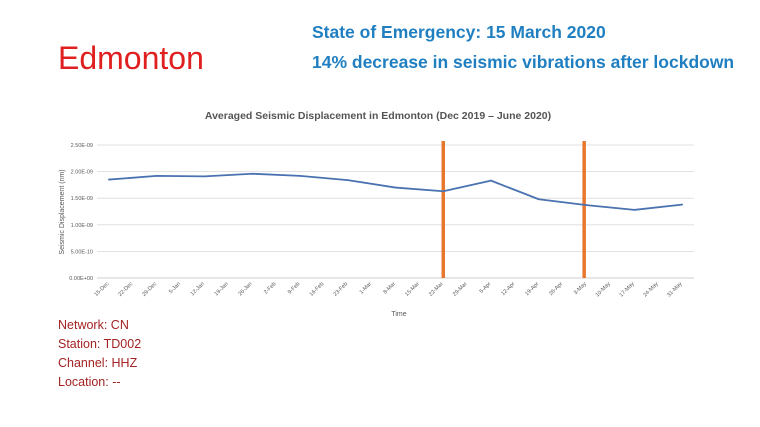 The height and width of the screenshot is (427, 760). I want to click on x-tick-label: 26-Apr, so click(556, 289).